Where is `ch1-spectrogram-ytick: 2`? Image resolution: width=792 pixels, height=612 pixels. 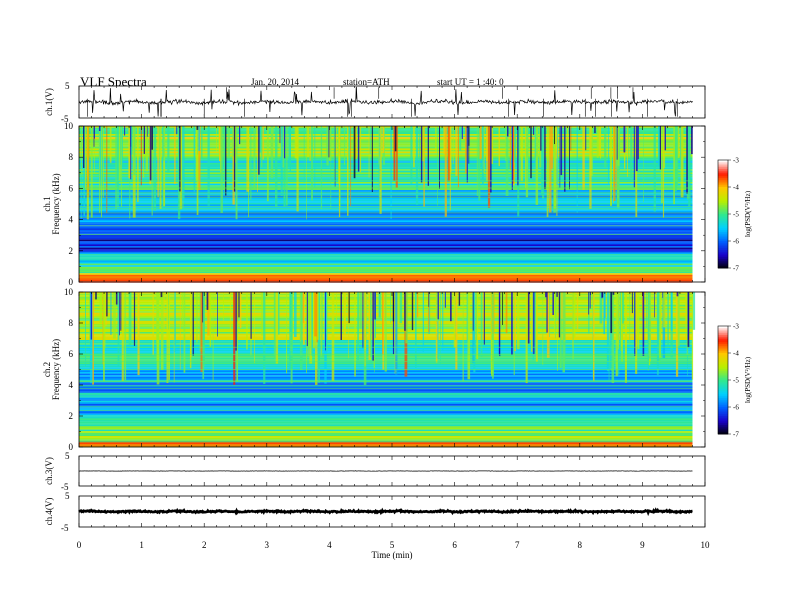 ch1-spectrogram-ytick: 2 is located at coordinates (71, 251).